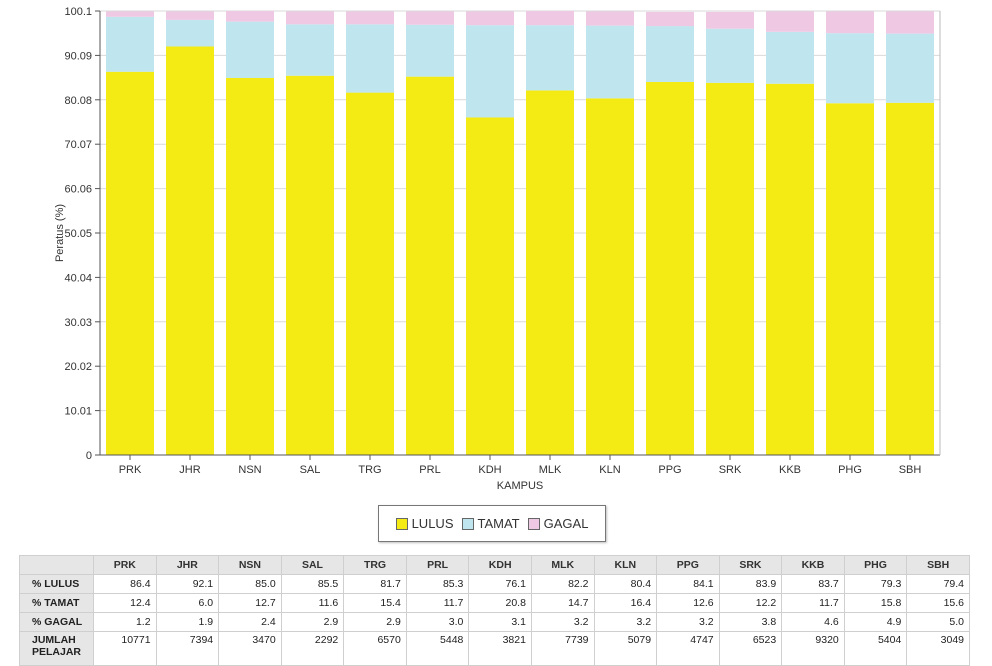  What do you see at coordinates (533, 523) in the screenshot?
I see `legend-swatch-gagal` at bounding box center [533, 523].